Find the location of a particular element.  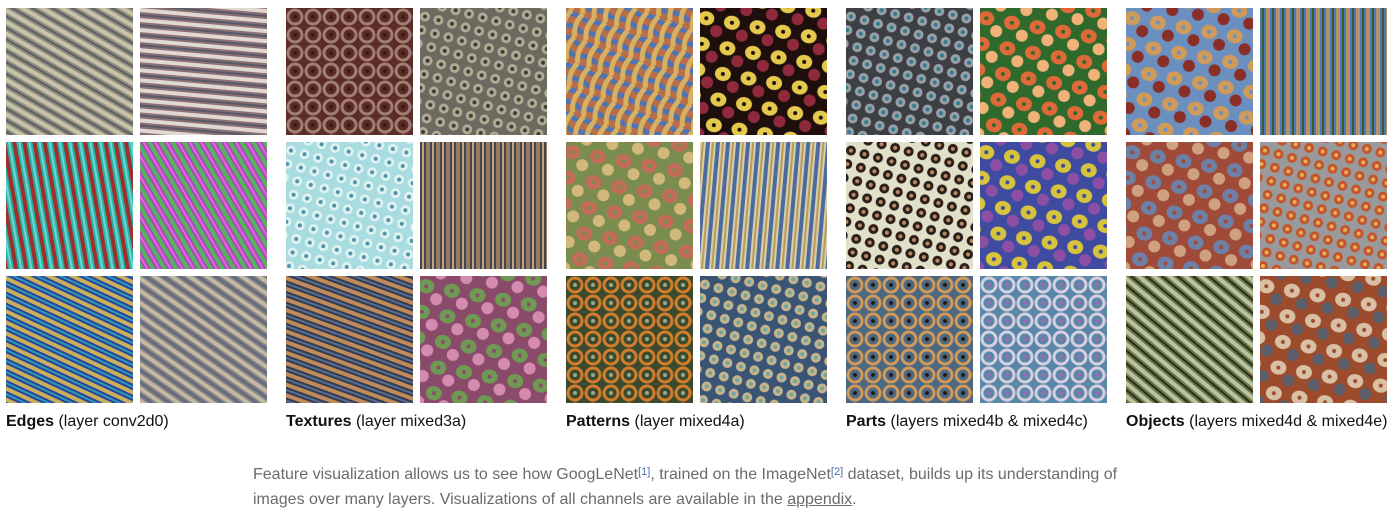

para-text-4: . is located at coordinates (854, 499).